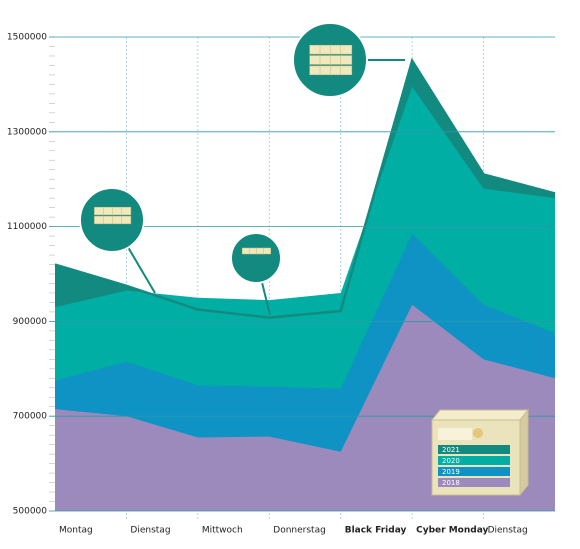  I want to click on y-tick-label: 1100000, so click(27, 227).